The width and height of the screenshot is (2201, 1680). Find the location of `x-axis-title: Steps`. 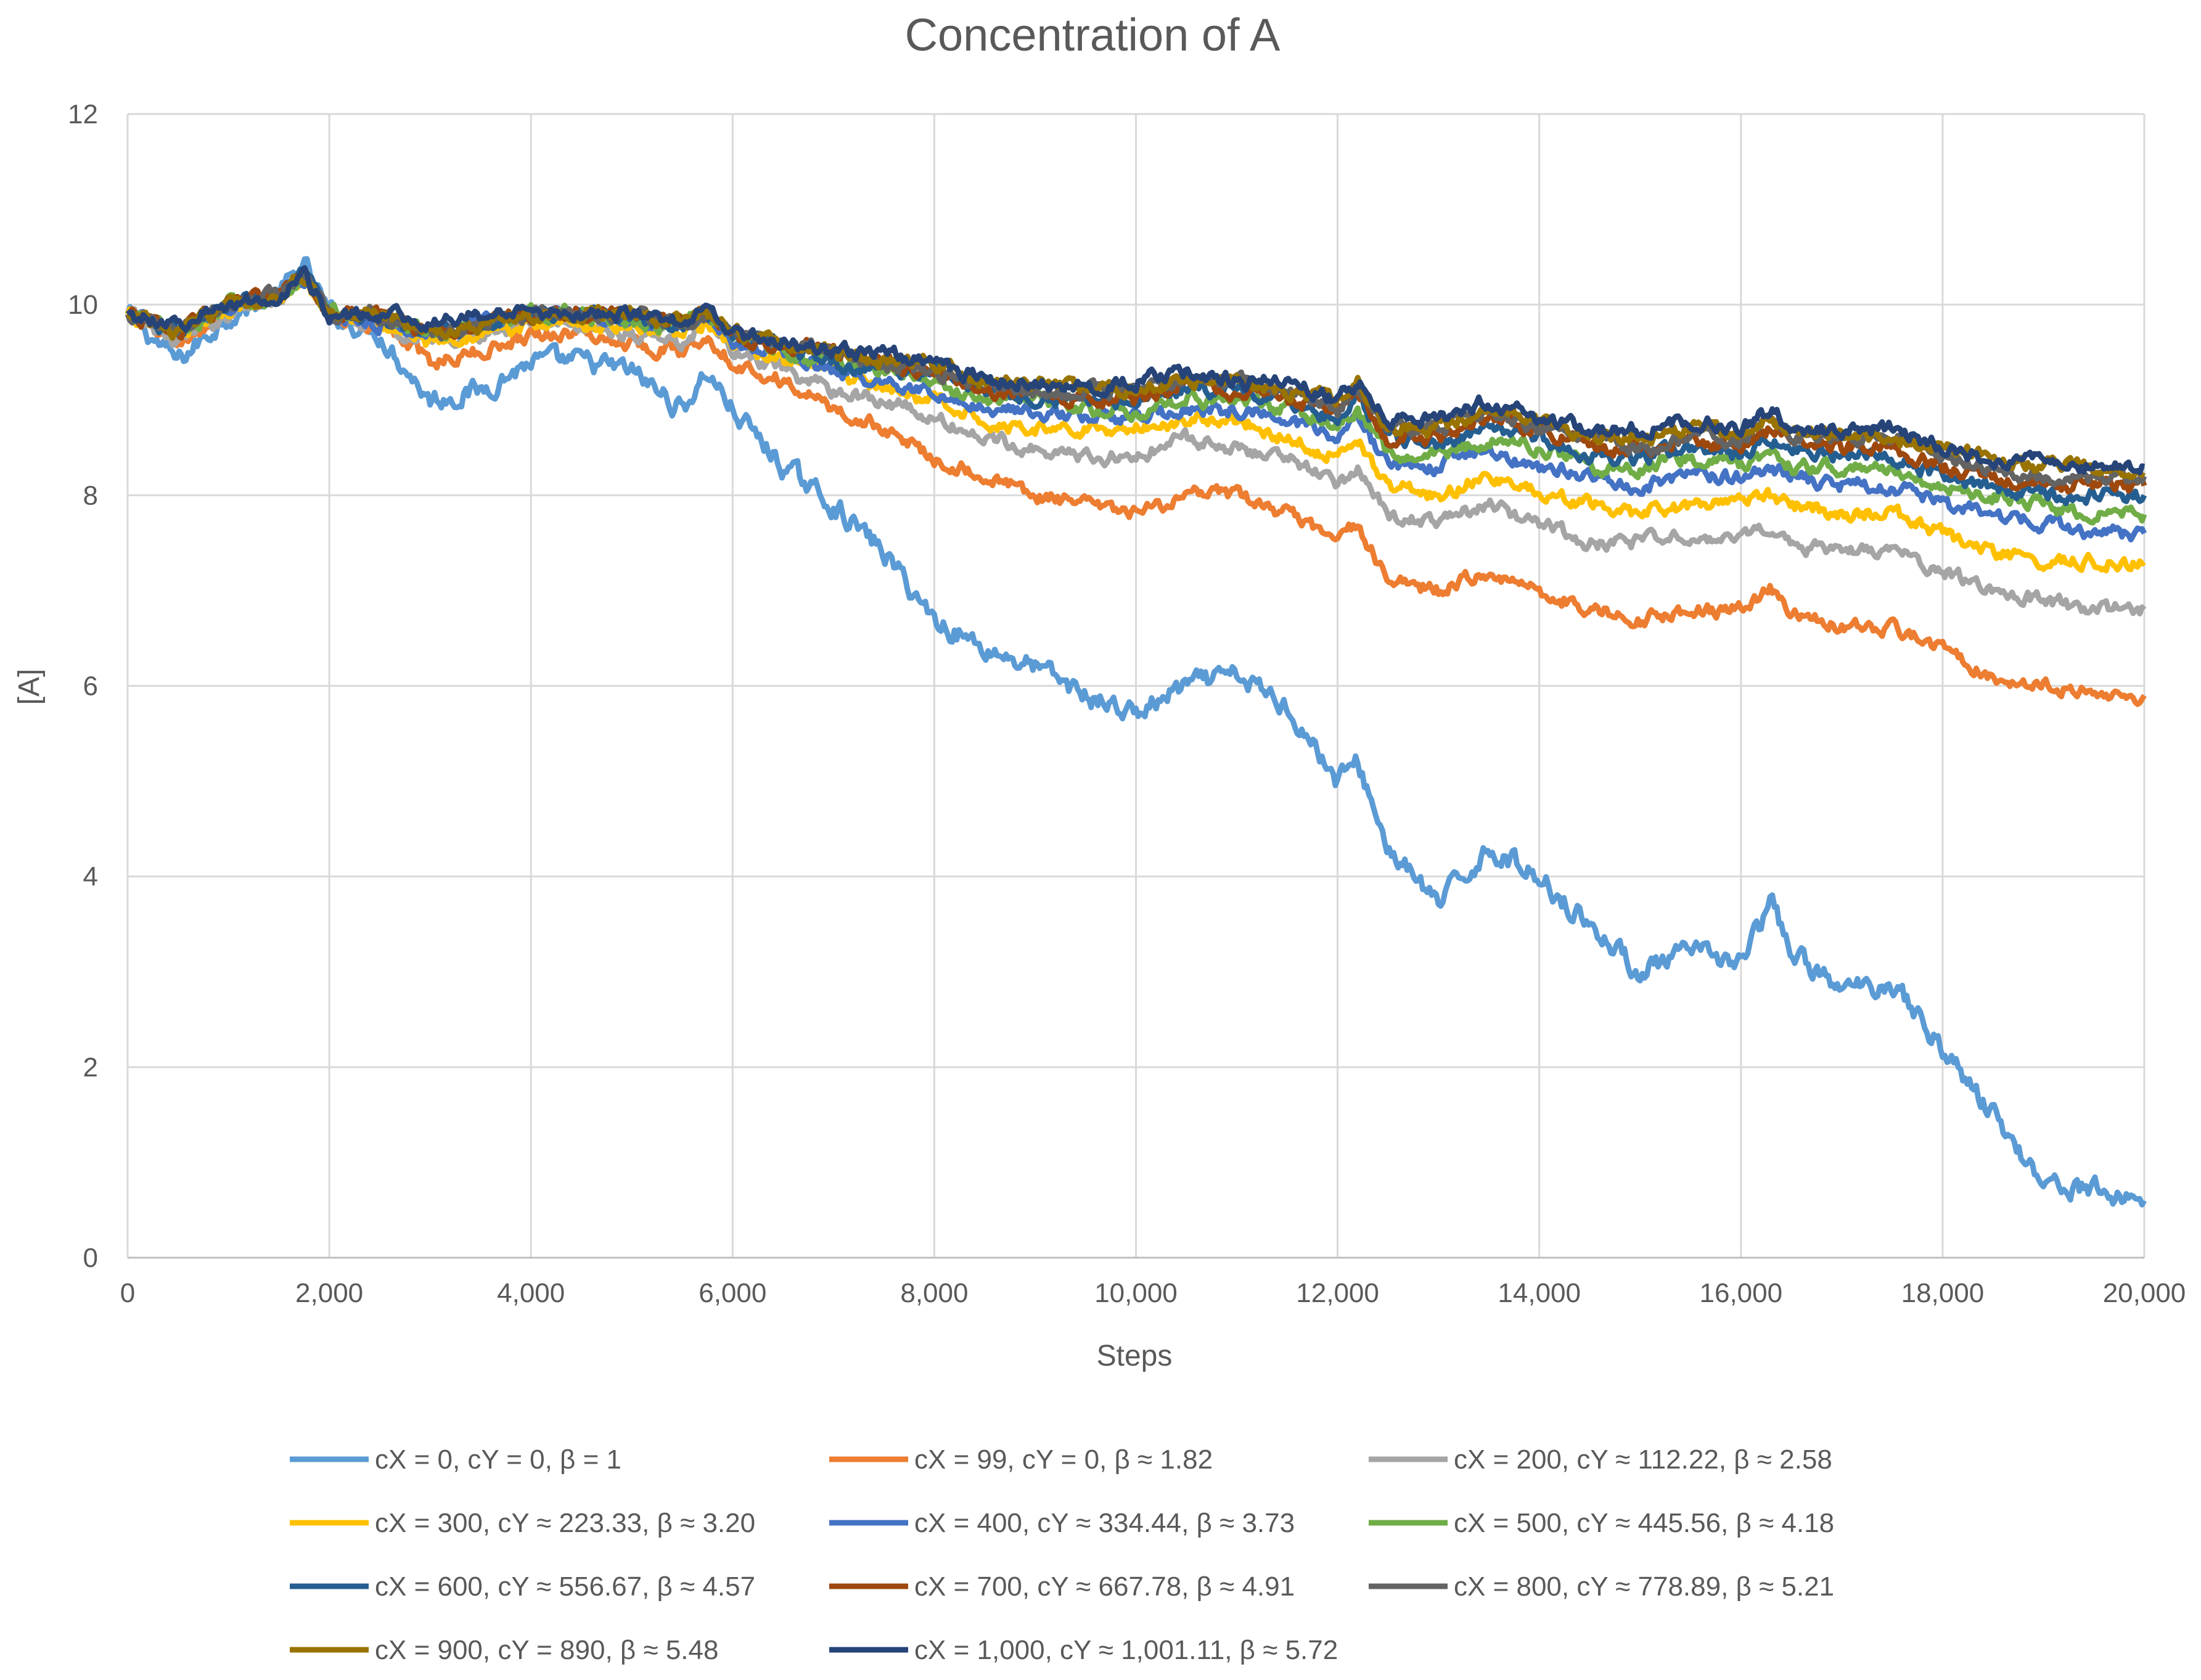

x-axis-title: Steps is located at coordinates (1135, 1356).